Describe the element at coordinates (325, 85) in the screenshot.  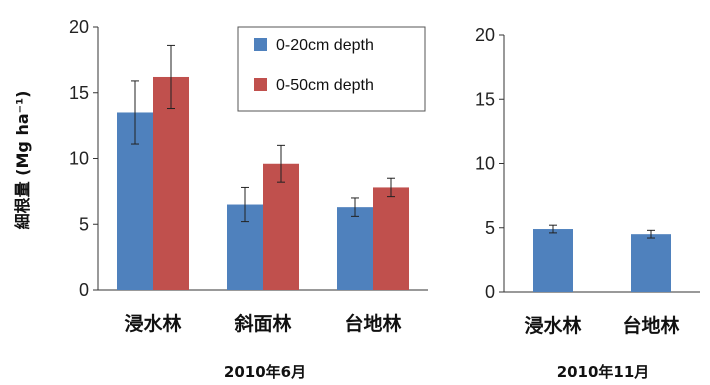
I see `legend-label: 0-50cm depth` at that location.